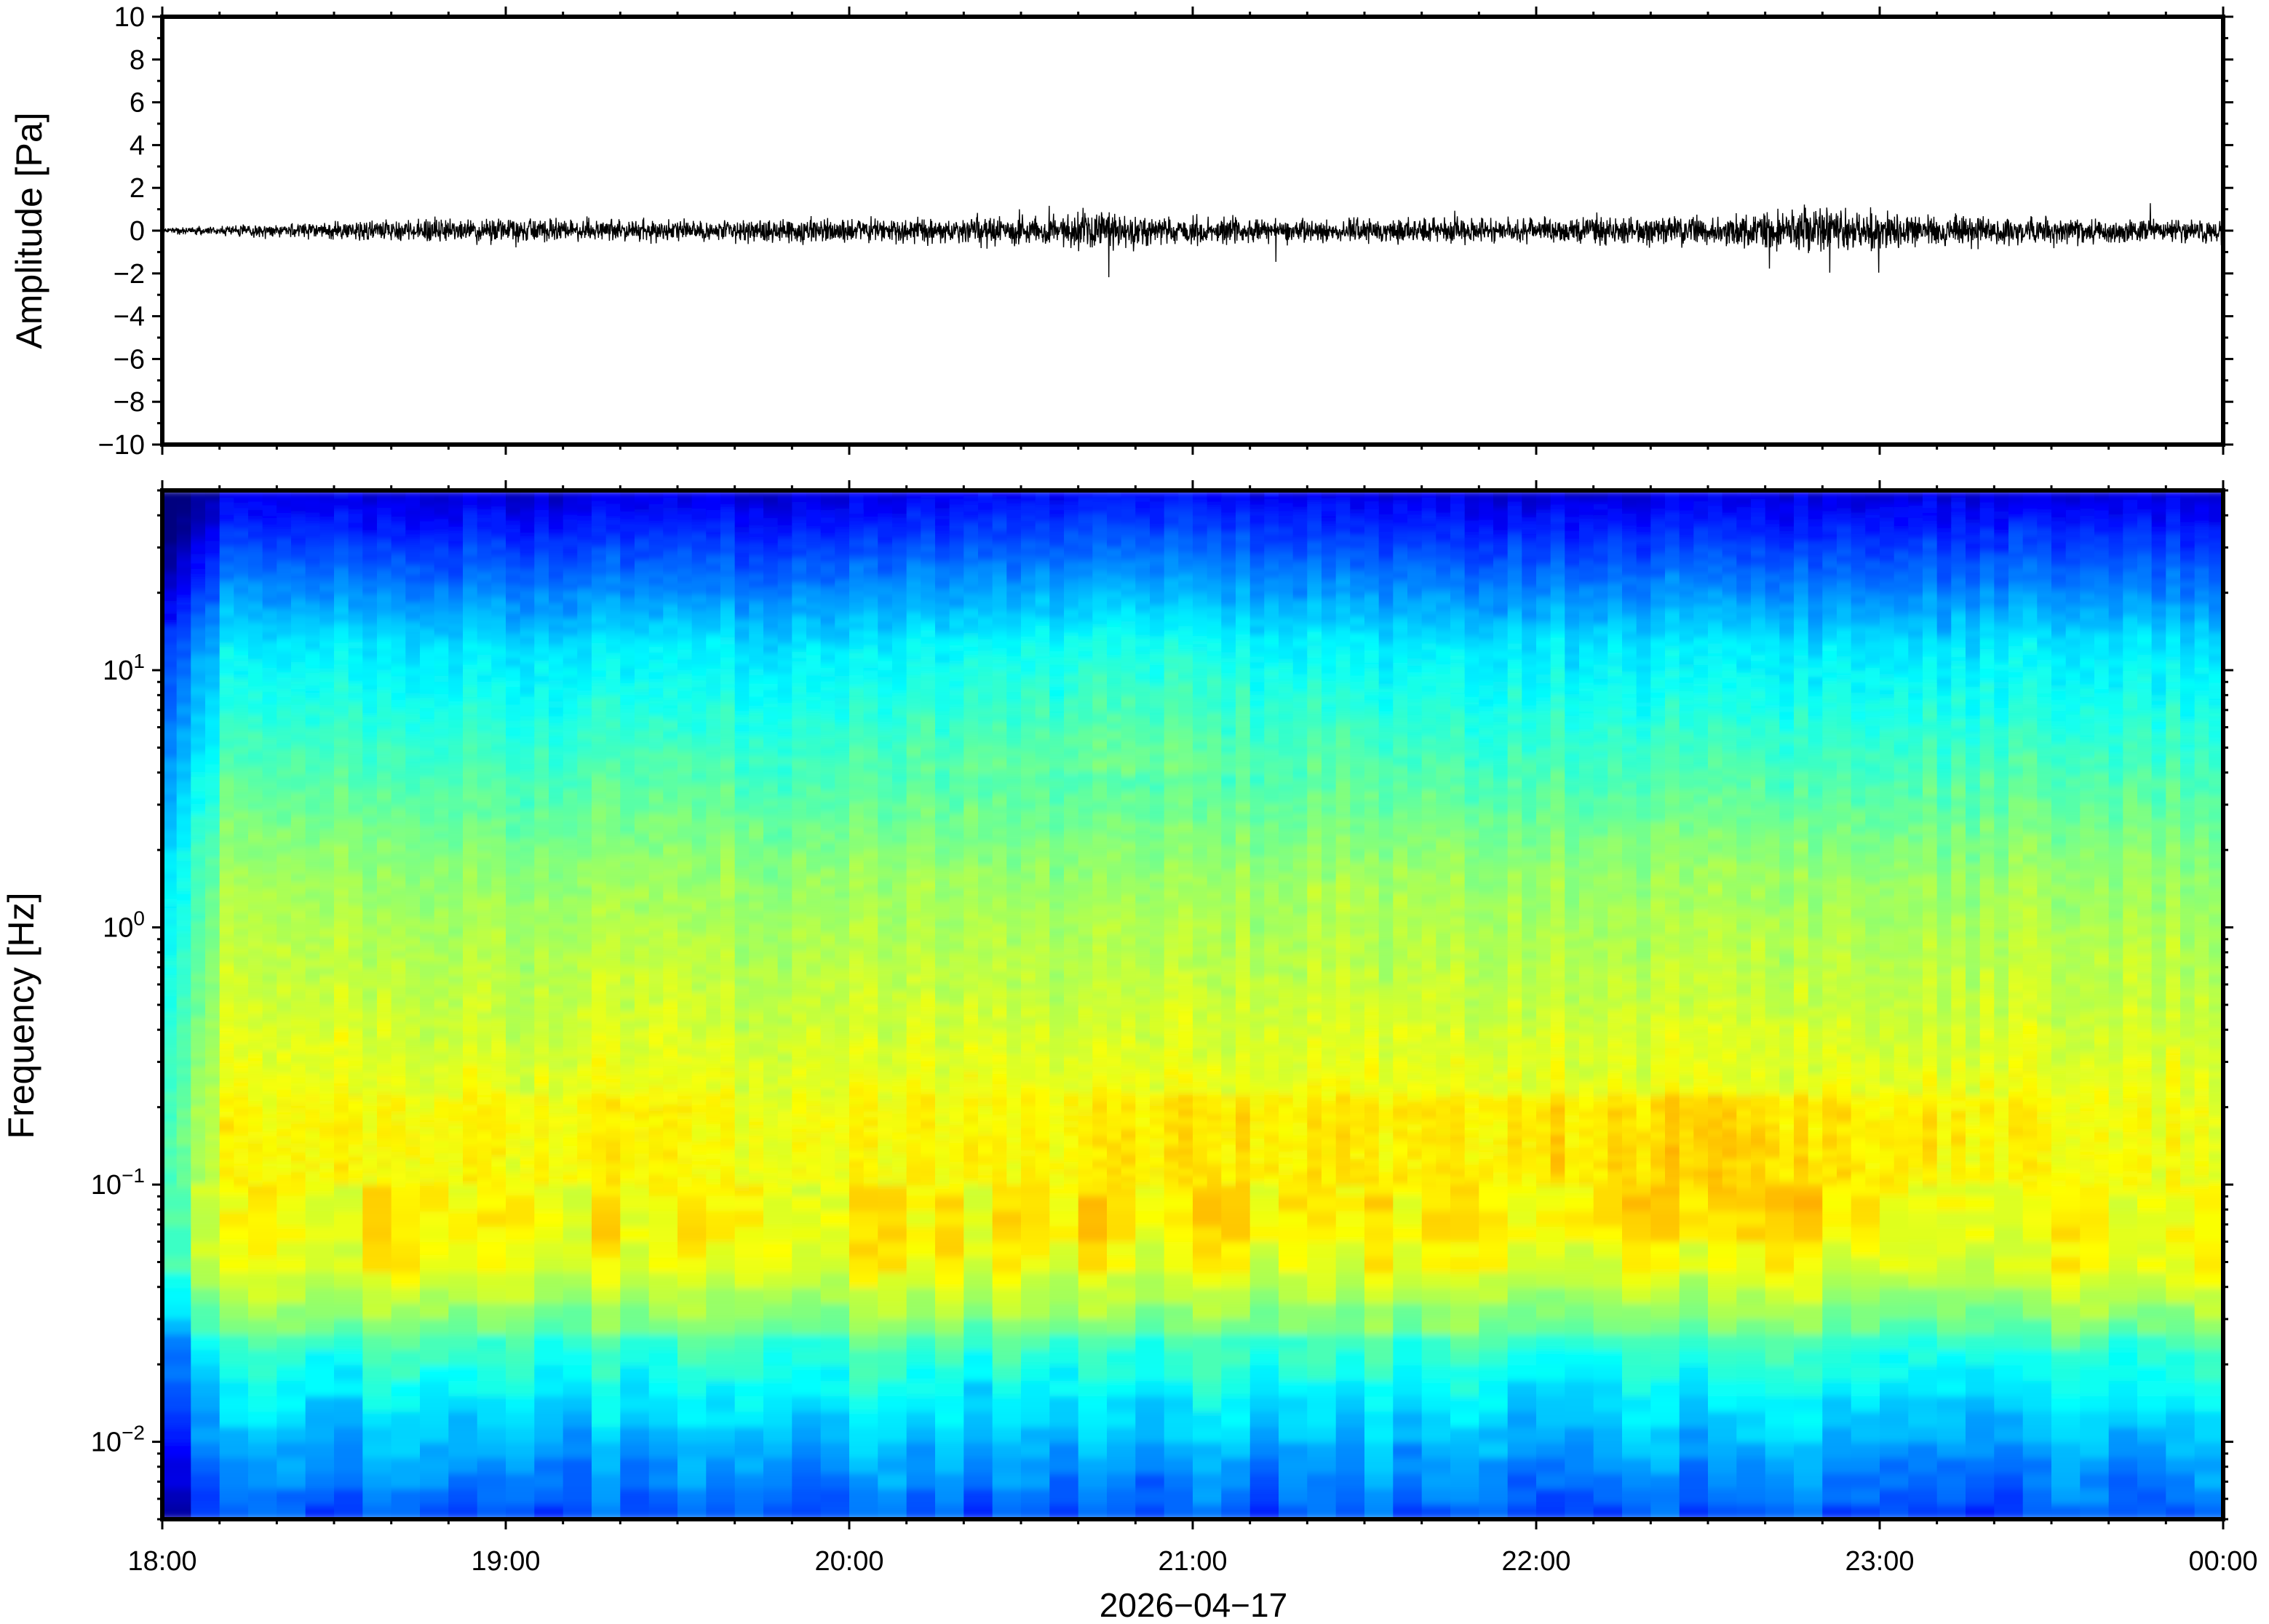 This screenshot has height=1624, width=2269. What do you see at coordinates (130, 274) in the screenshot?
I see `waveform-y-tick-label: −2` at bounding box center [130, 274].